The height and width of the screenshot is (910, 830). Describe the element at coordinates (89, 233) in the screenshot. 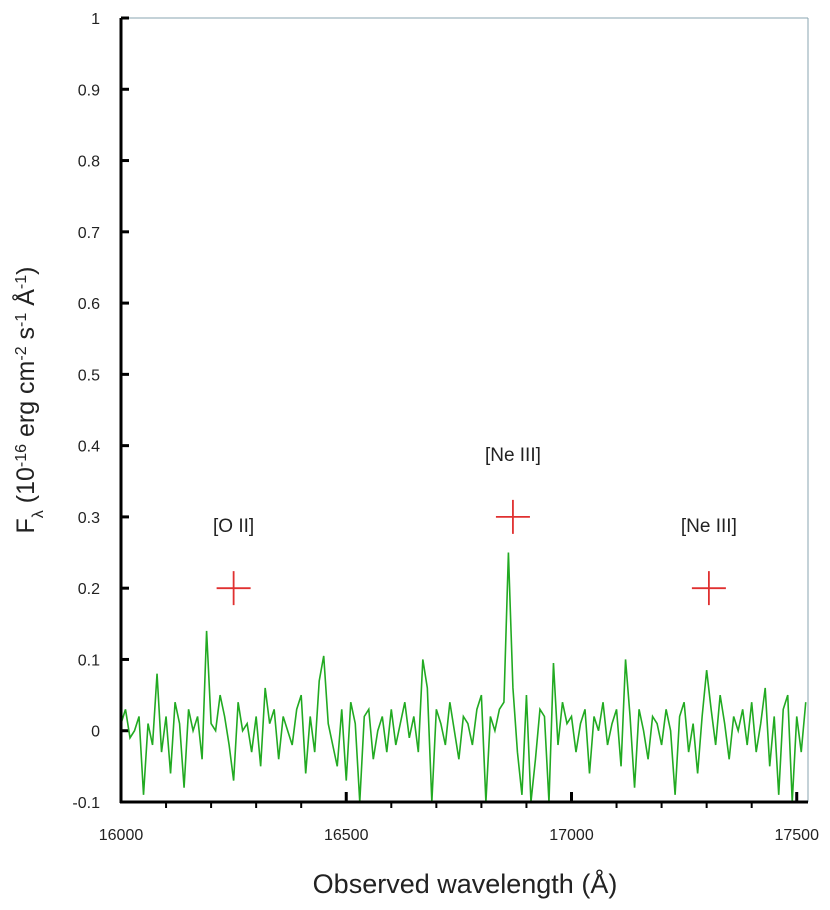

I see `y-tick-label: 0.7` at that location.